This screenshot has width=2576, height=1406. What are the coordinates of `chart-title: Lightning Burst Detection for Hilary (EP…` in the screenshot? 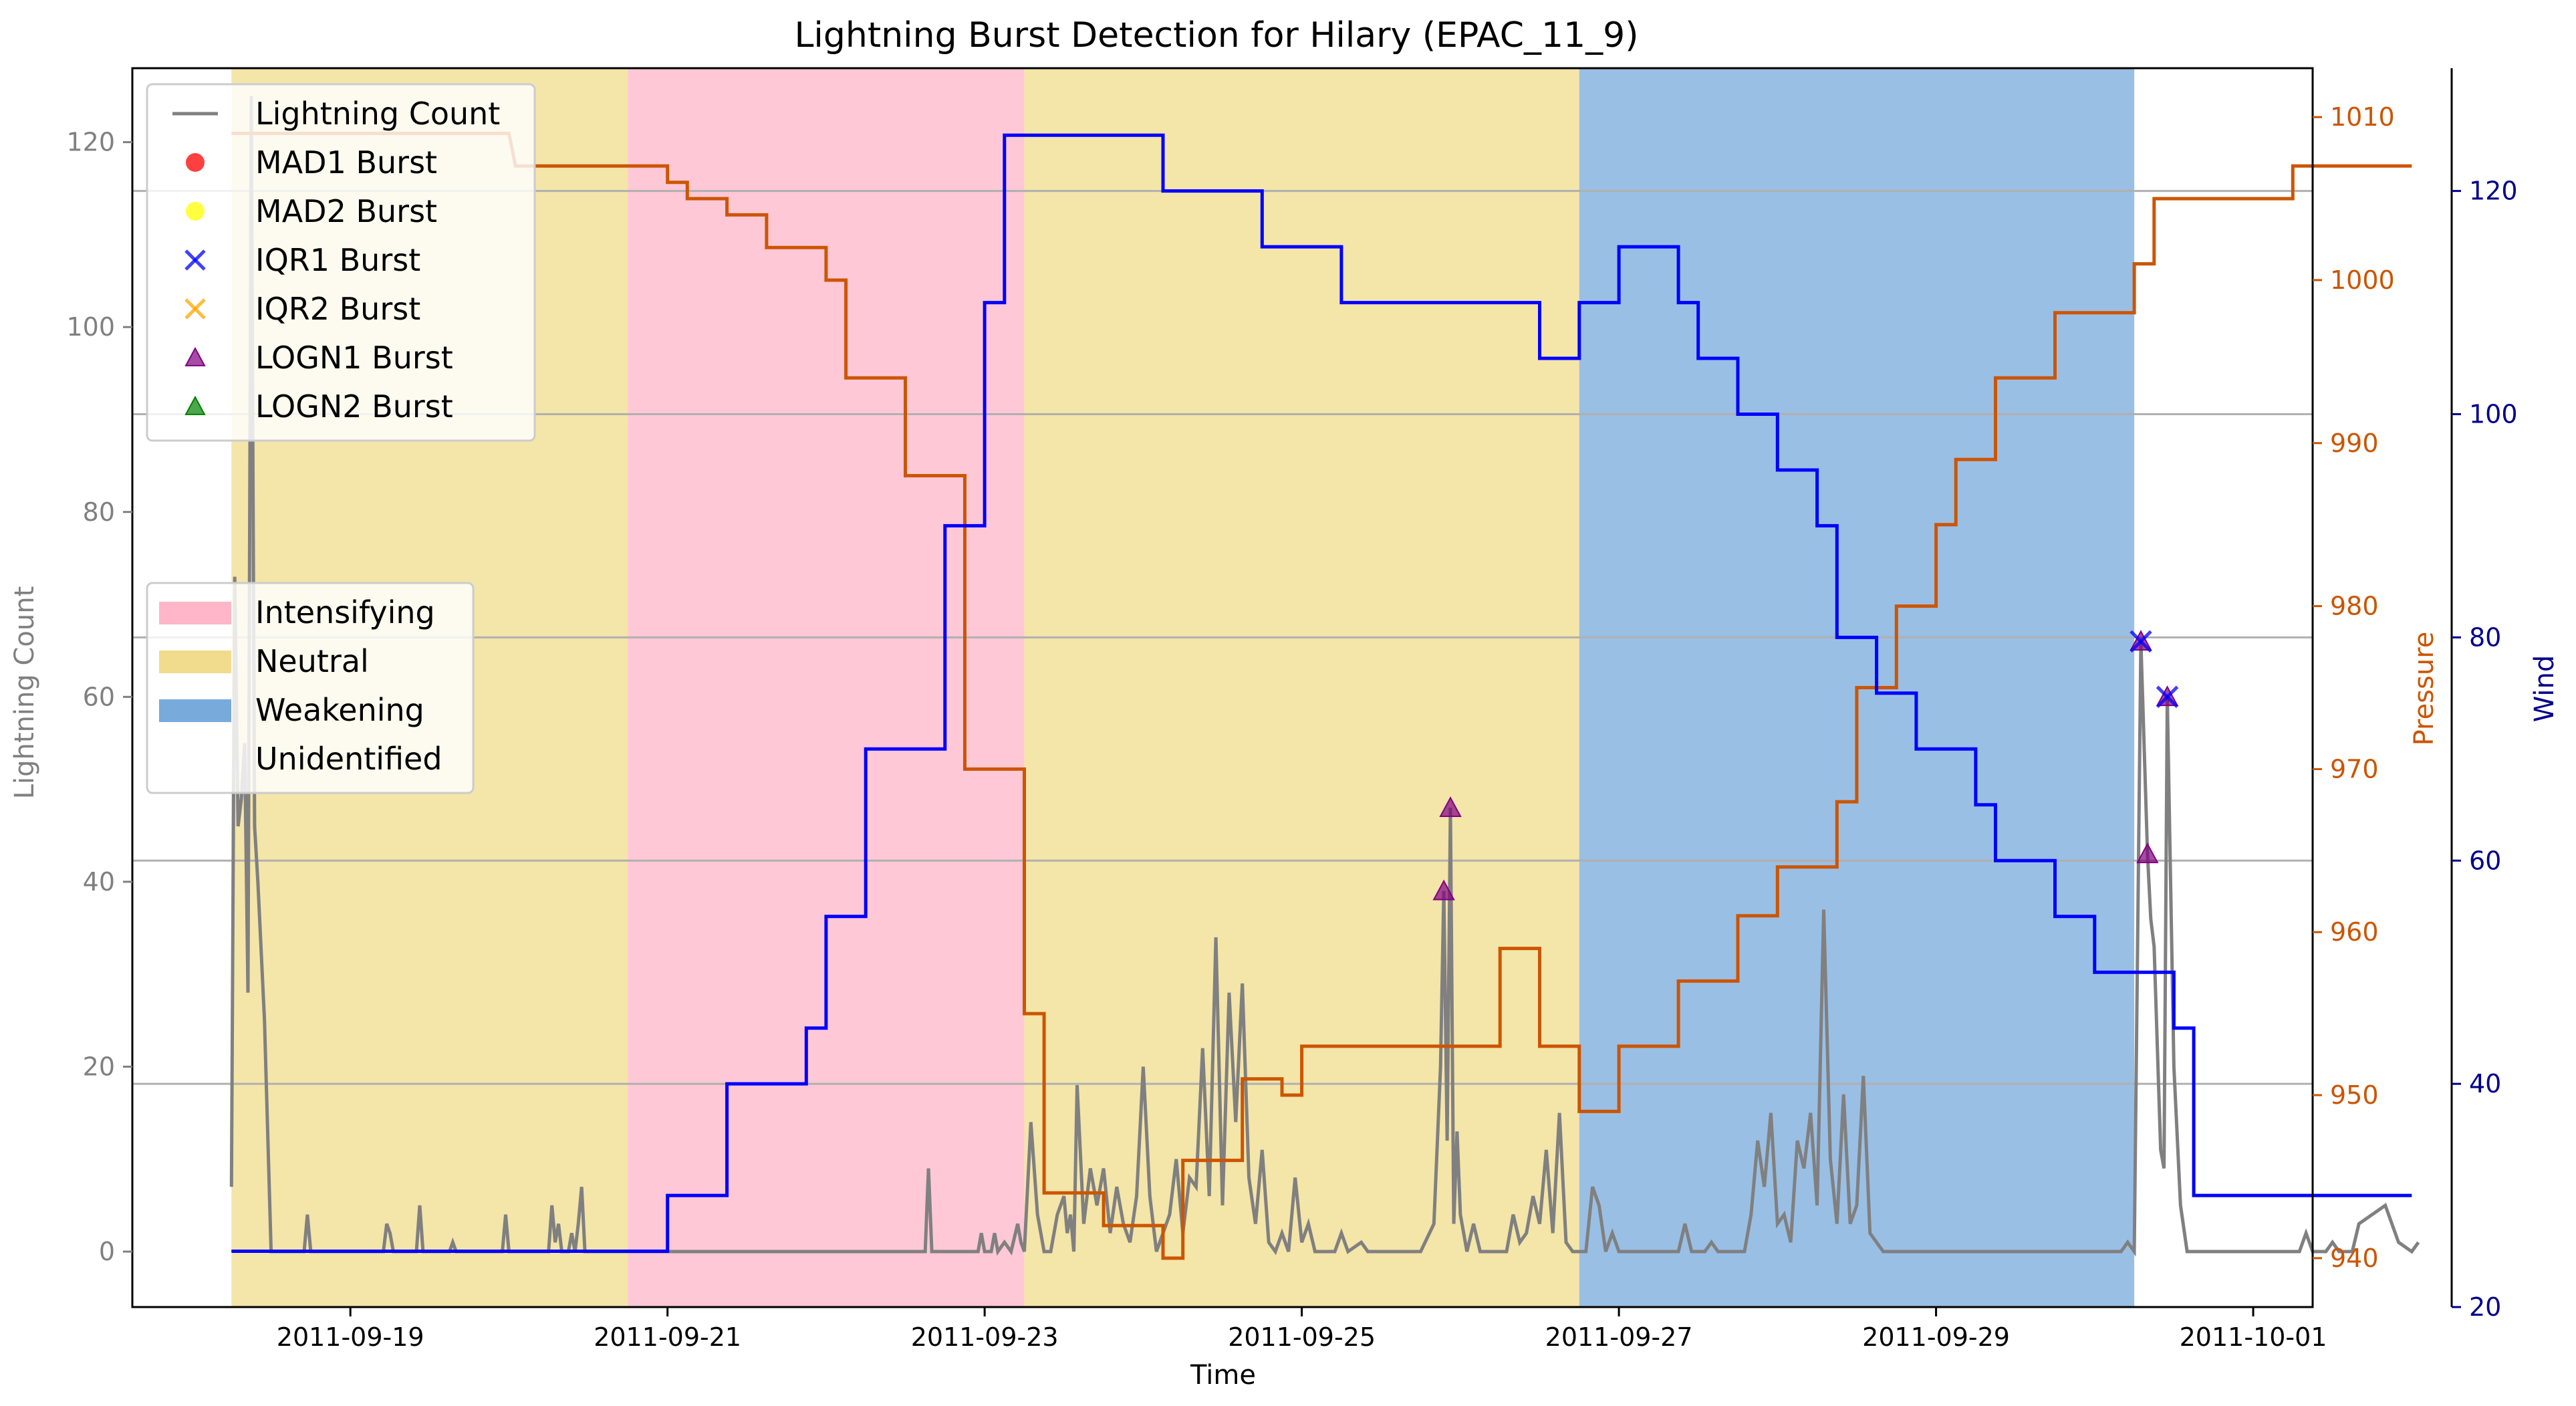 It's located at (1216, 35).